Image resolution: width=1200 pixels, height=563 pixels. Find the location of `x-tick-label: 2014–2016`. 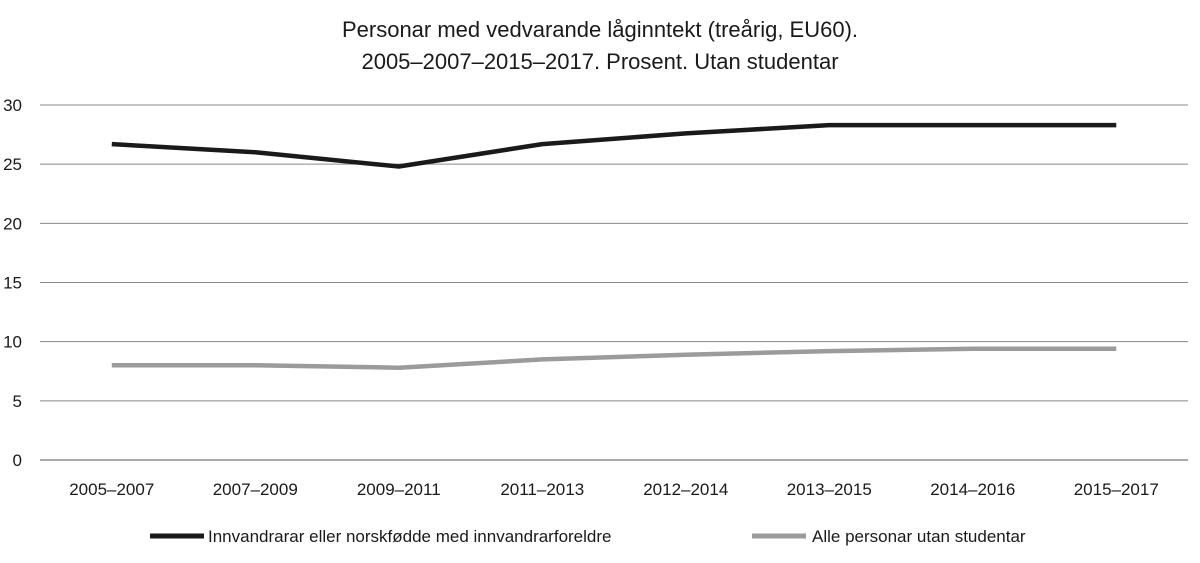

x-tick-label: 2014–2016 is located at coordinates (972, 489).